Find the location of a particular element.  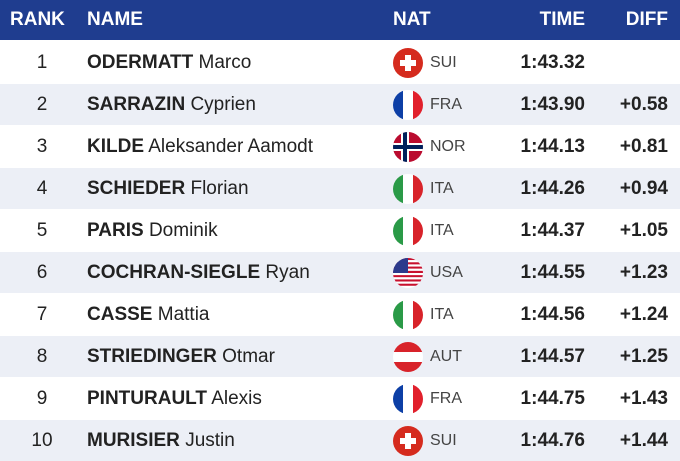

time: 1:44.26 is located at coordinates (552, 188).